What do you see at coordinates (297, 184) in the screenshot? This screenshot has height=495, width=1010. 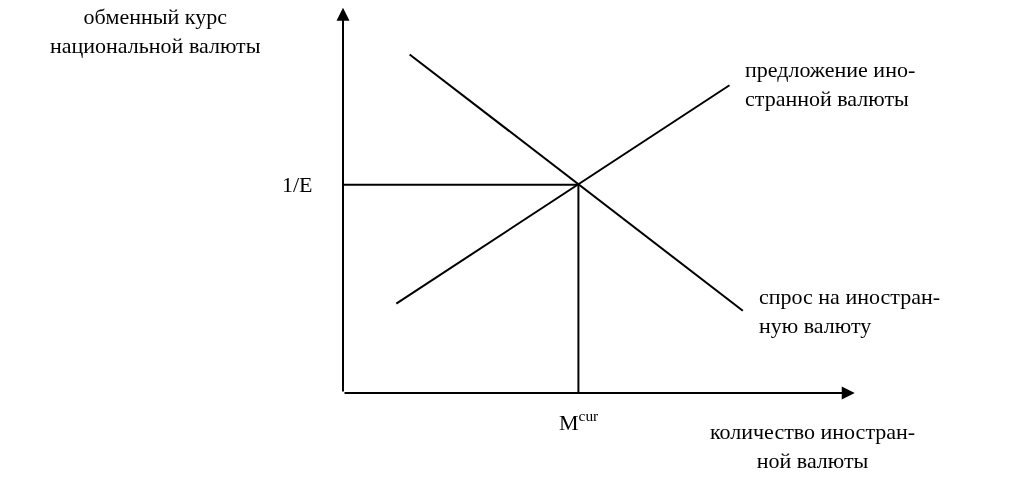 I see `ref-line-label: 1/E` at bounding box center [297, 184].